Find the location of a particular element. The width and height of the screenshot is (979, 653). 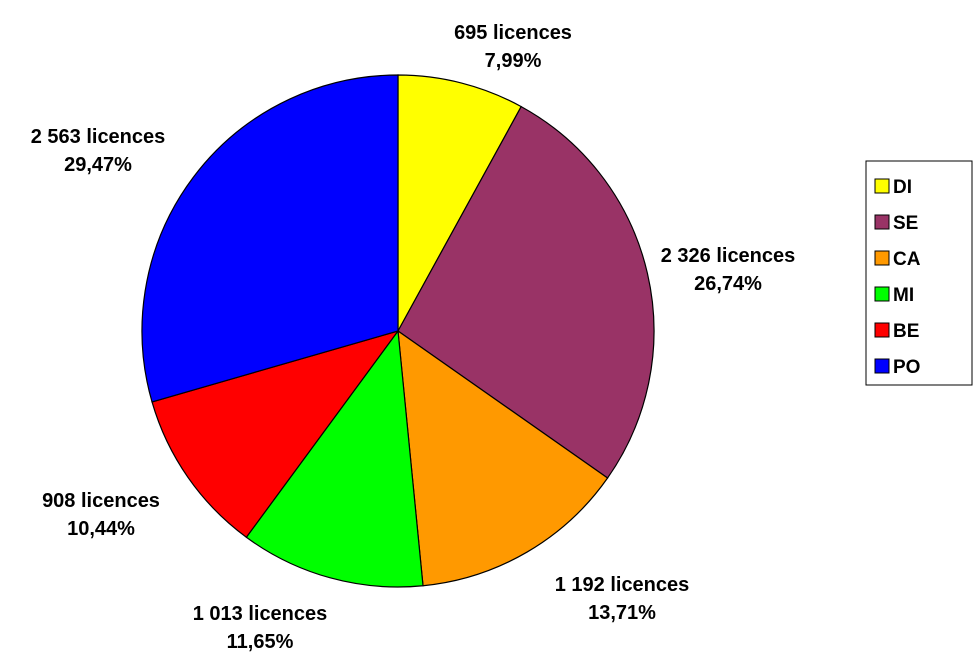

legend-box is located at coordinates (919, 273).